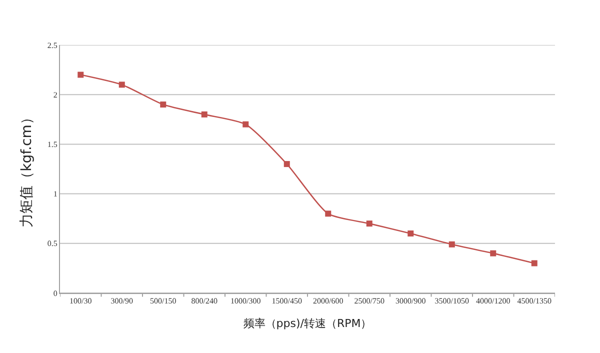 This screenshot has height=353, width=600. What do you see at coordinates (451, 301) in the screenshot?
I see `x-tick-label: 3500/1050` at bounding box center [451, 301].